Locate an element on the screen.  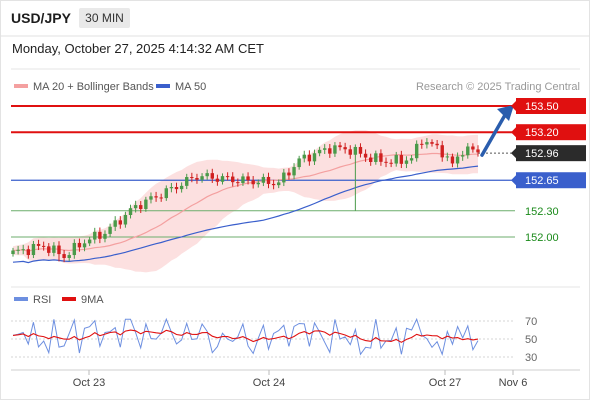
rsi-lines is located at coordinates (245, 336).